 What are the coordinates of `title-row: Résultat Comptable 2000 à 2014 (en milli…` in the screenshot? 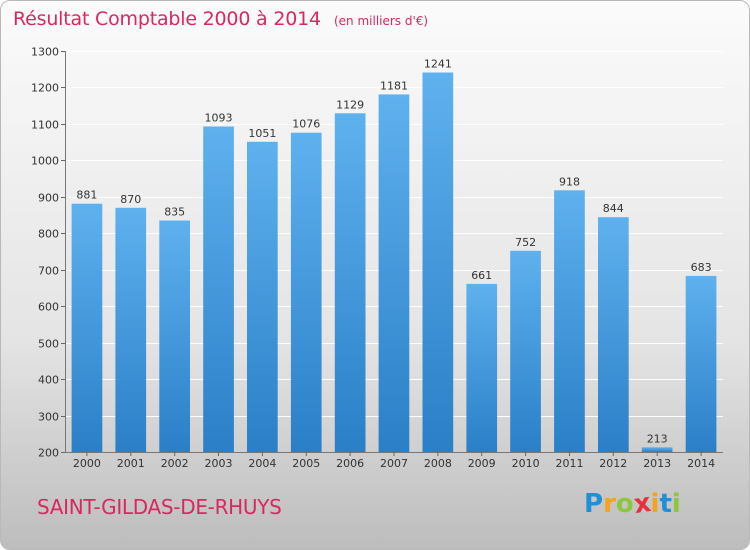 It's located at (220, 19).